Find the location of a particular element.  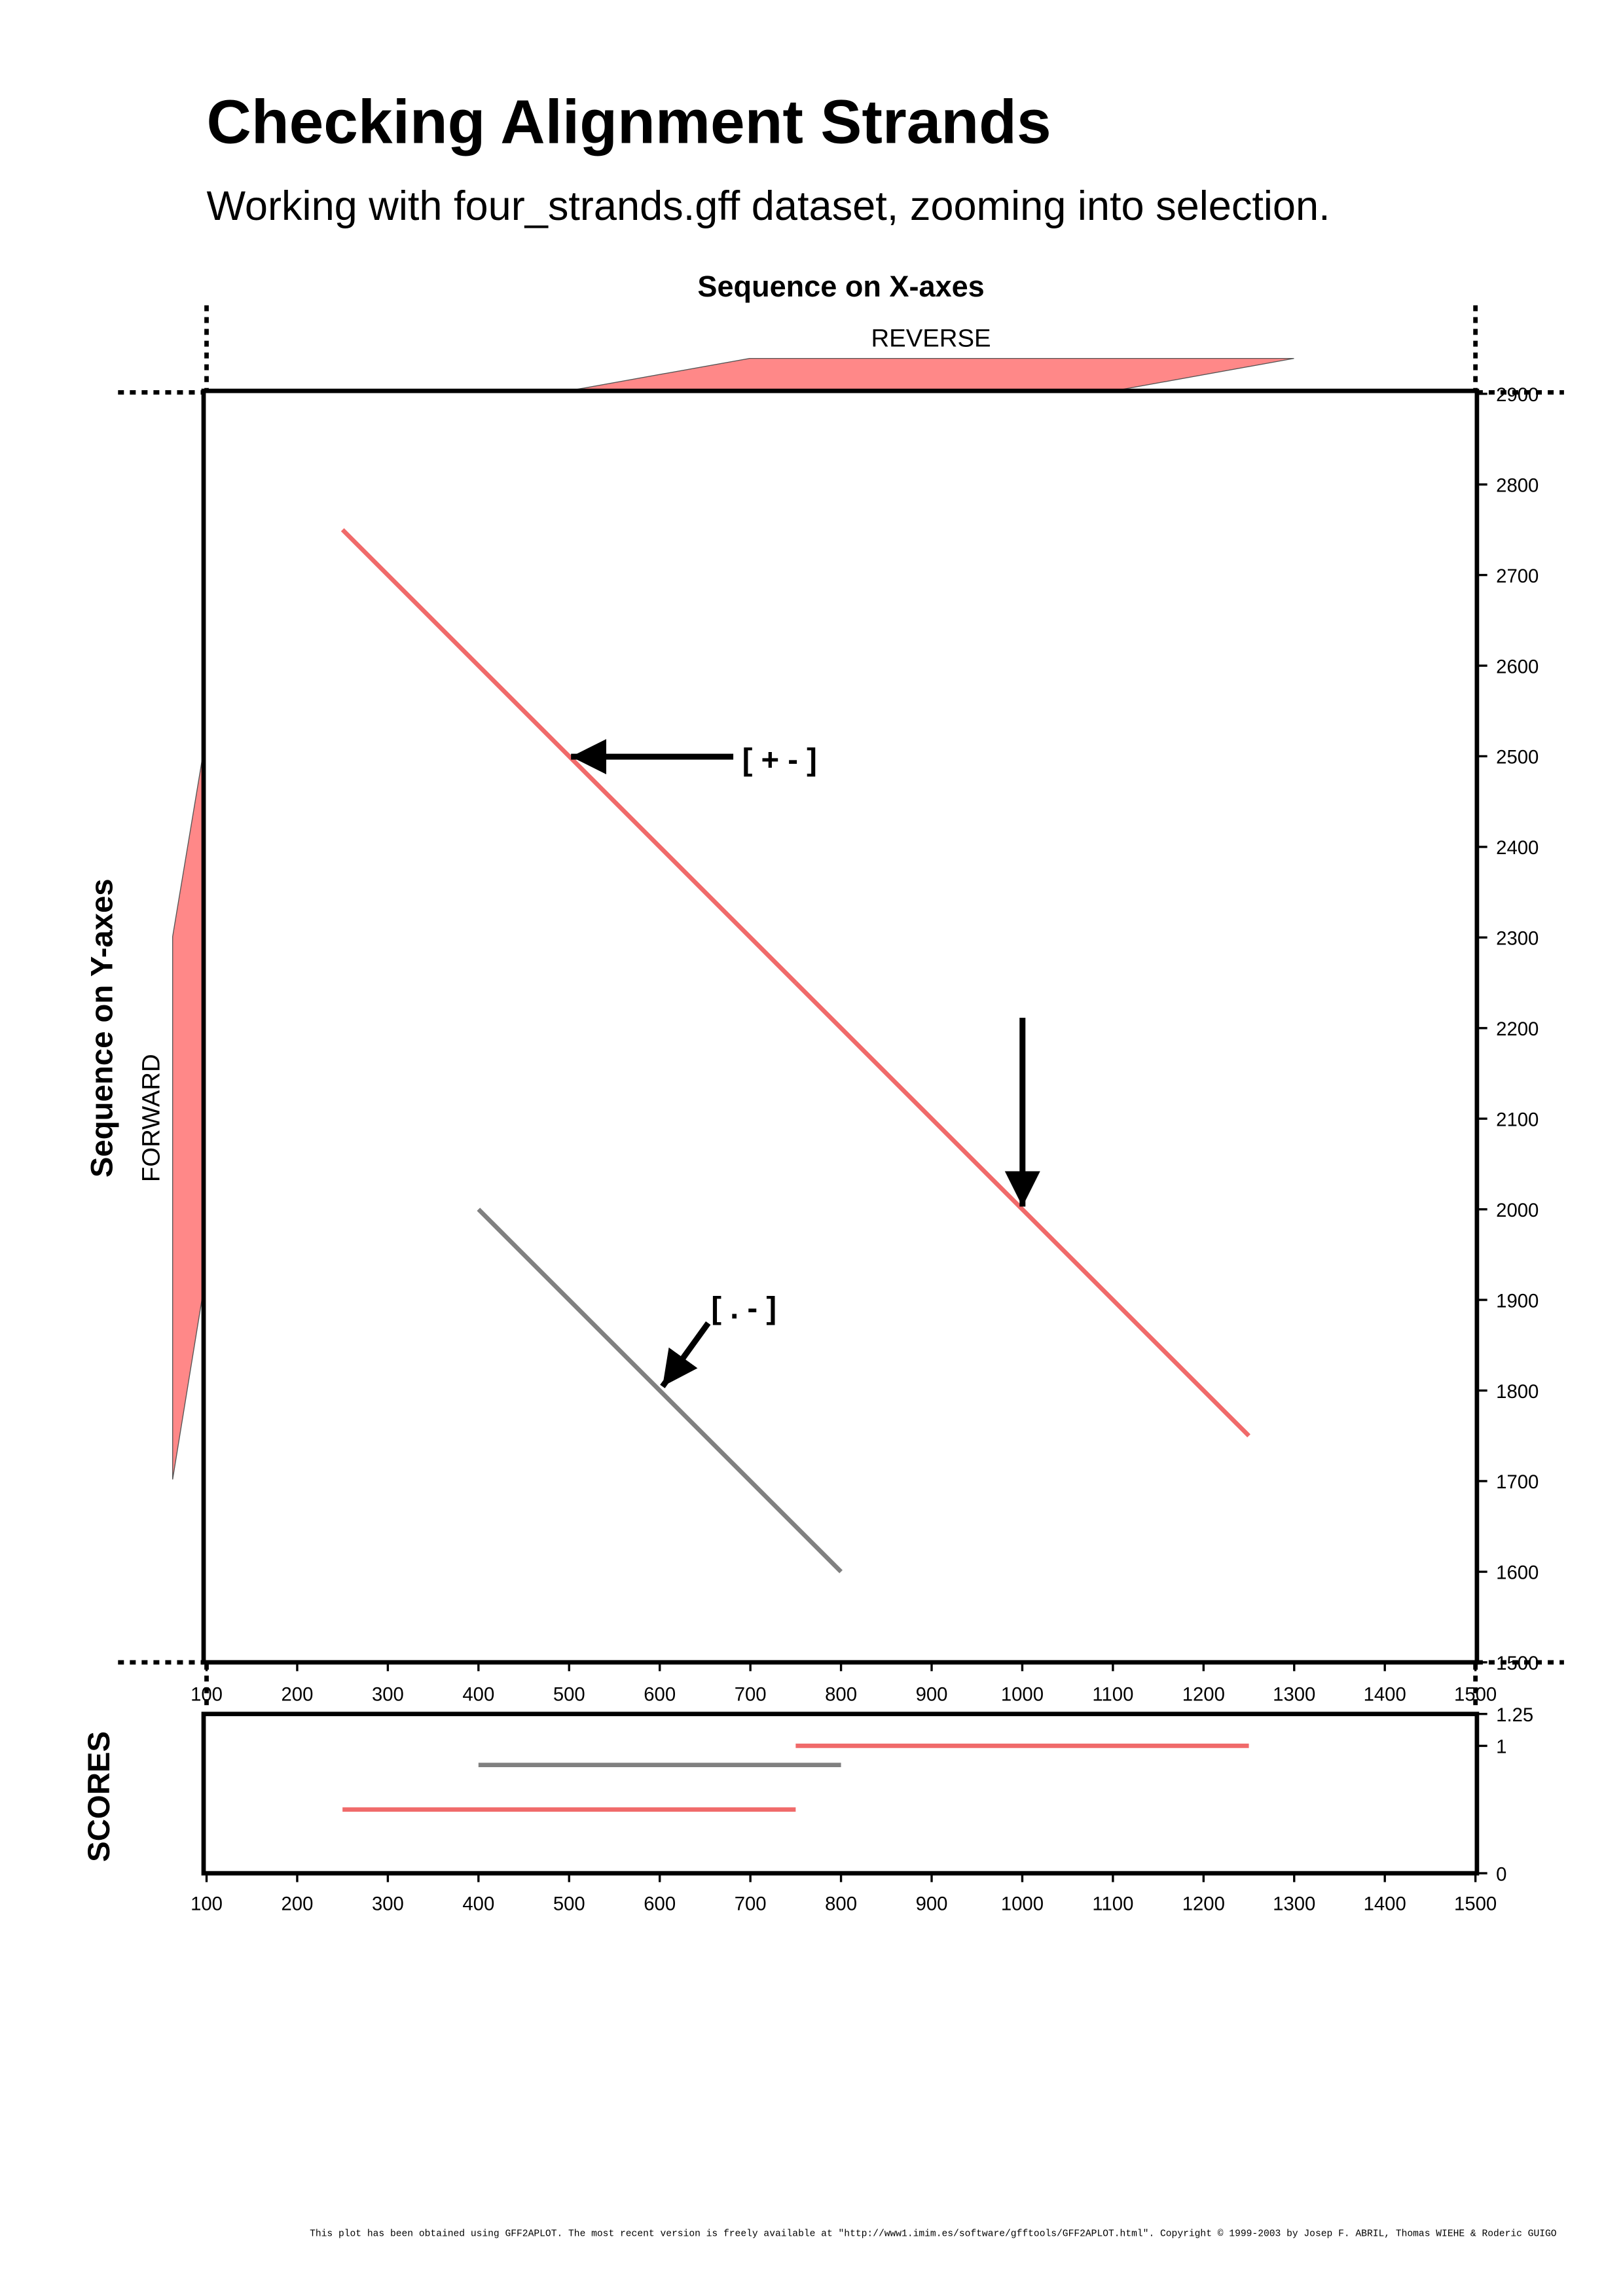

title: Checking Alignment Strands is located at coordinates (629, 122).